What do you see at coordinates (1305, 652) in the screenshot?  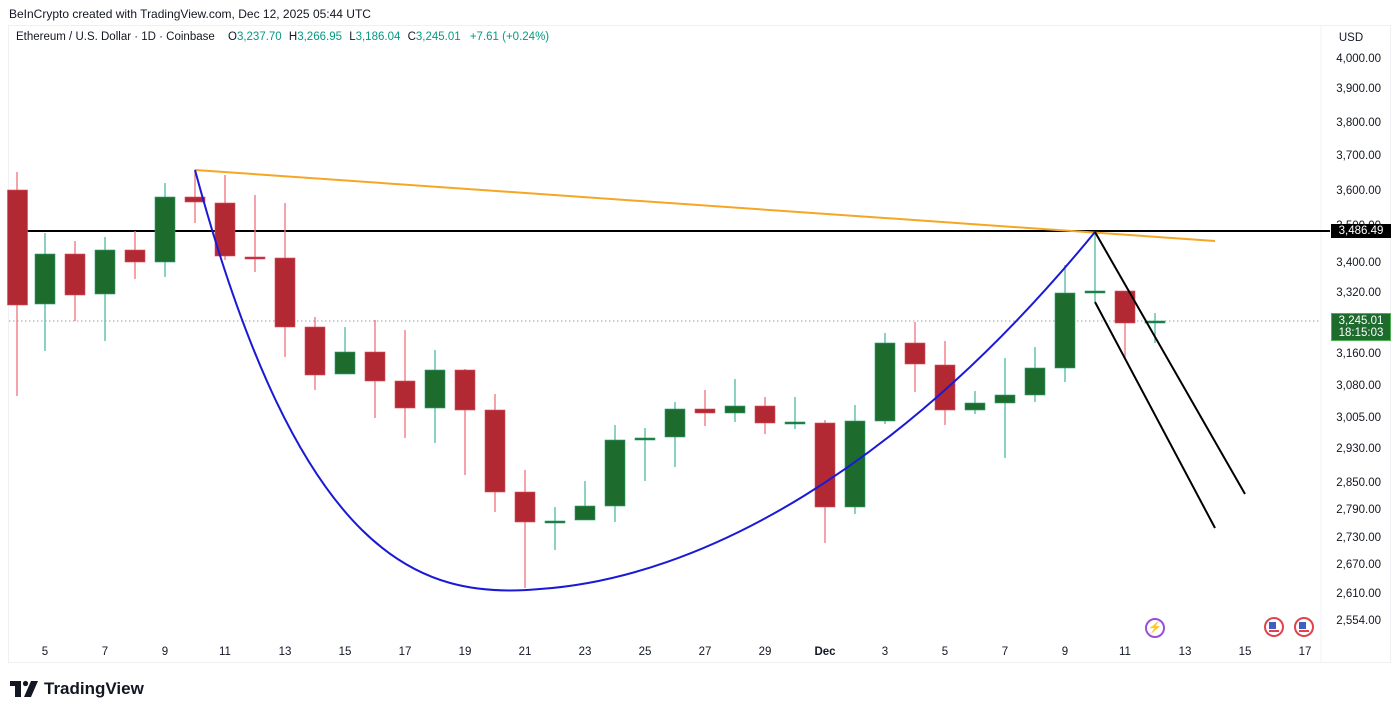 I see `time-tick-label: 17` at bounding box center [1305, 652].